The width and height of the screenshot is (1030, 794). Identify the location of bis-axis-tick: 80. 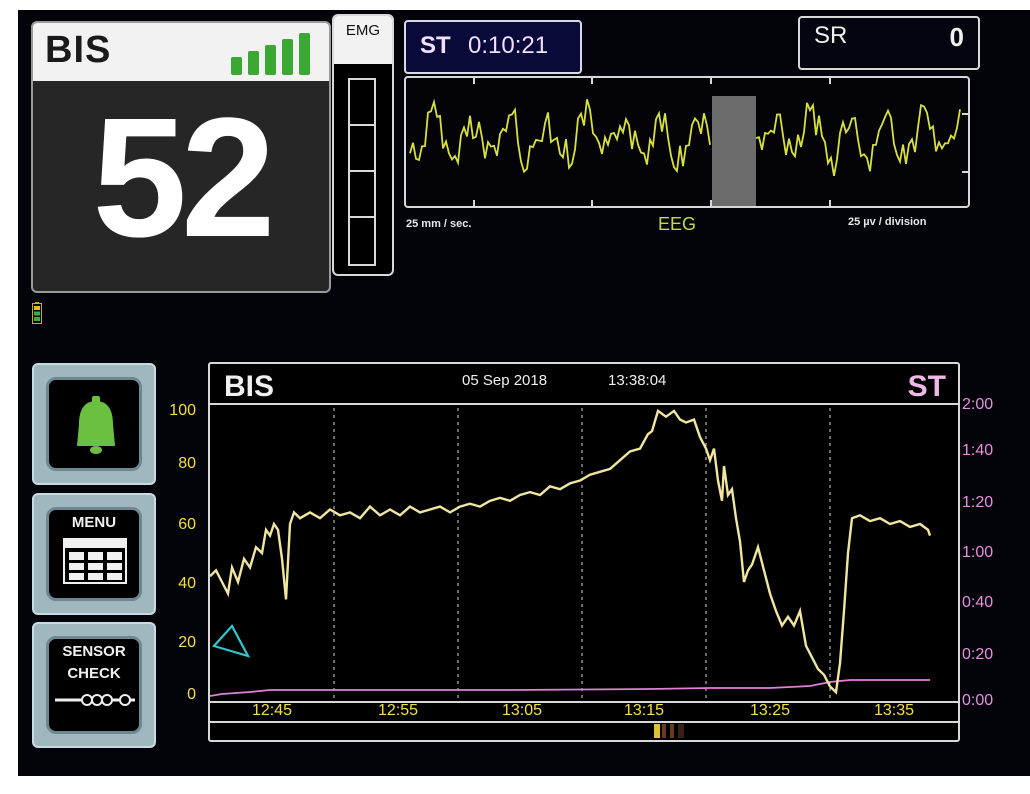
(187, 463).